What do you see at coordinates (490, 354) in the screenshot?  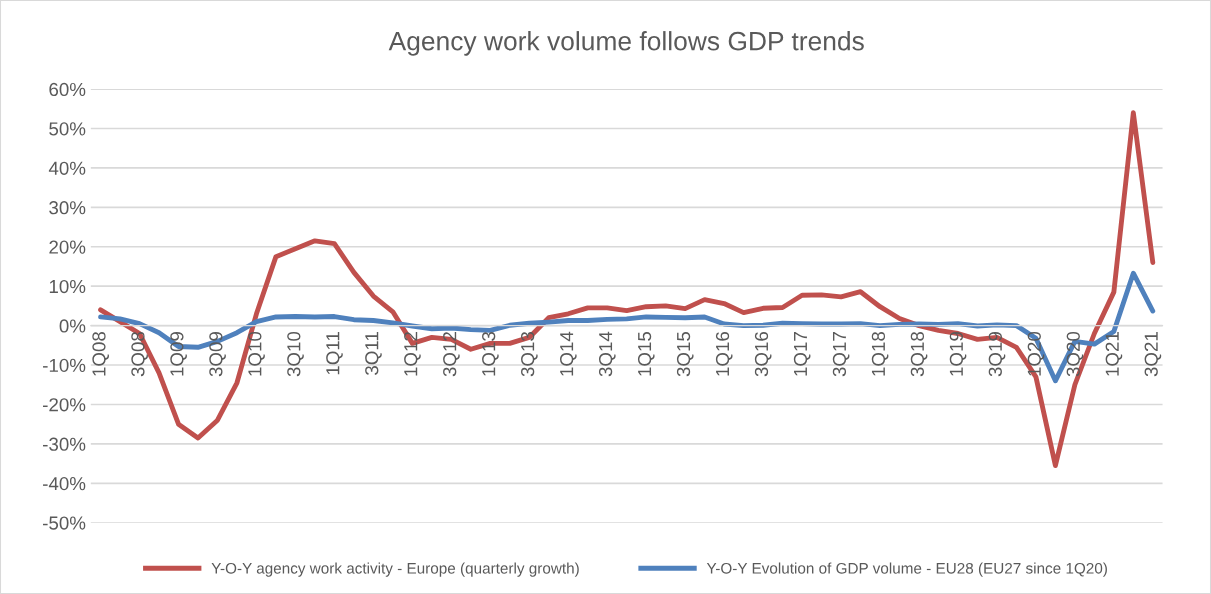 I see `x-tick-label: 1Q13` at bounding box center [490, 354].